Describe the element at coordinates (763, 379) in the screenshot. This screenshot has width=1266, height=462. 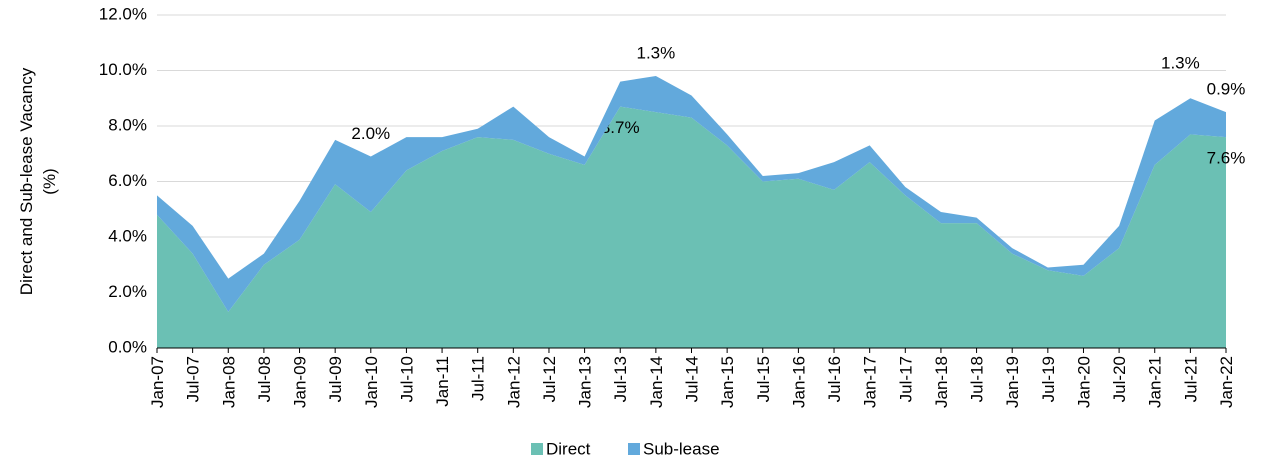
I see `x-tick-label: Jul-15` at that location.